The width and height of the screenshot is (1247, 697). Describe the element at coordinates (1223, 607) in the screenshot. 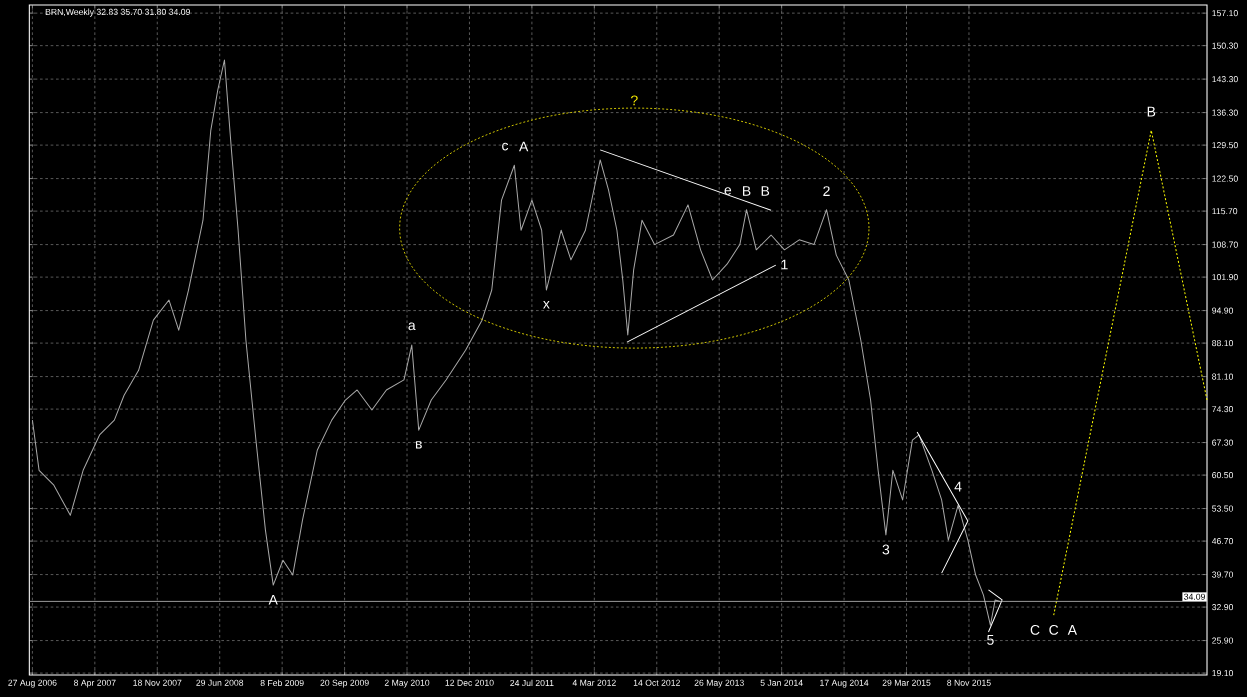

I see `y-tick-label: 32.90` at that location.